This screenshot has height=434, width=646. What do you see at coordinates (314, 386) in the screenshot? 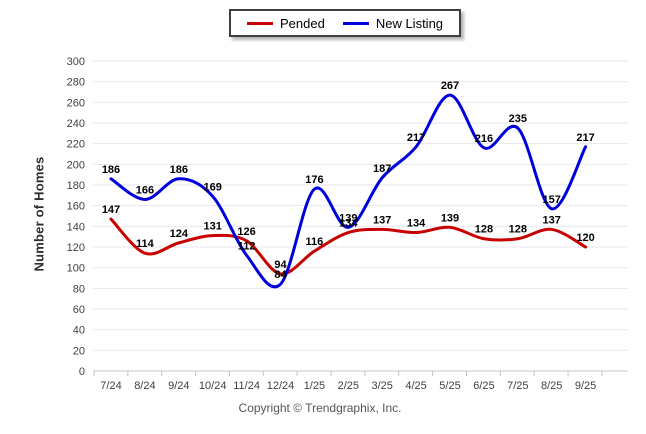
I see `x-tick-label: 1/25` at bounding box center [314, 386].